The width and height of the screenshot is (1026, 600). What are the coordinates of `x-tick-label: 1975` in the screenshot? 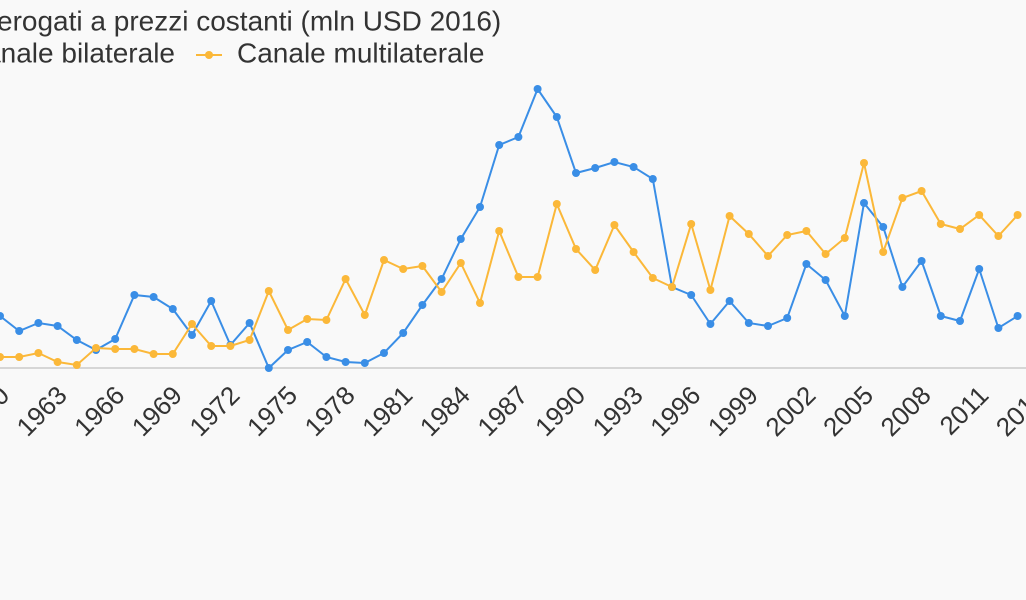 It's located at (272, 411).